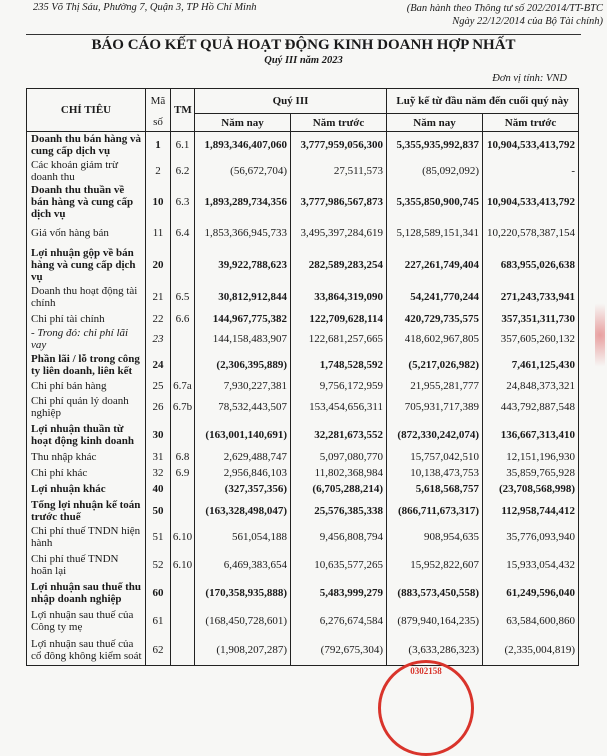  I want to click on ytd-last-year-value: 357,605,260,132, so click(530, 338).